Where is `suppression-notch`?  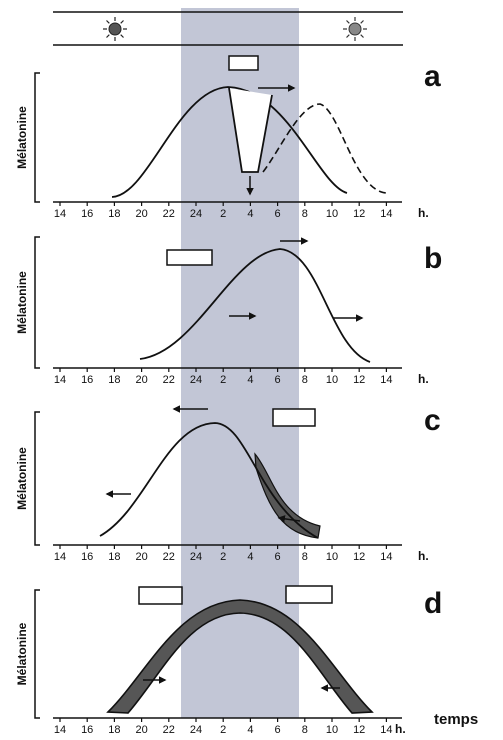 suppression-notch is located at coordinates (250, 130).